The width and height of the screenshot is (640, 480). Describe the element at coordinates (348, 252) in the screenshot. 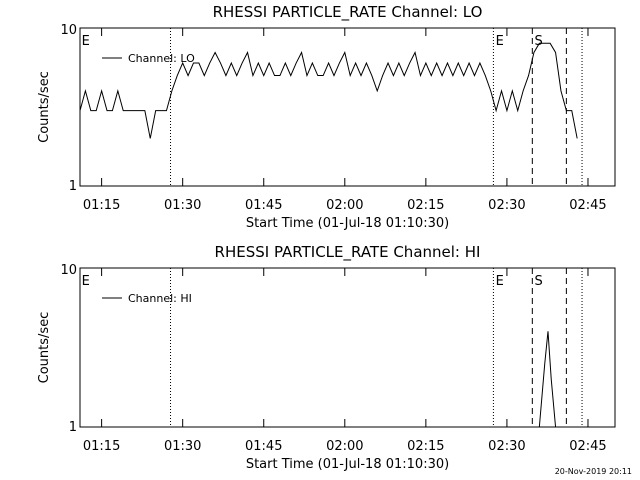

I see `chart-title: RHESSI PARTICLE_RATE Channel: HI` at that location.